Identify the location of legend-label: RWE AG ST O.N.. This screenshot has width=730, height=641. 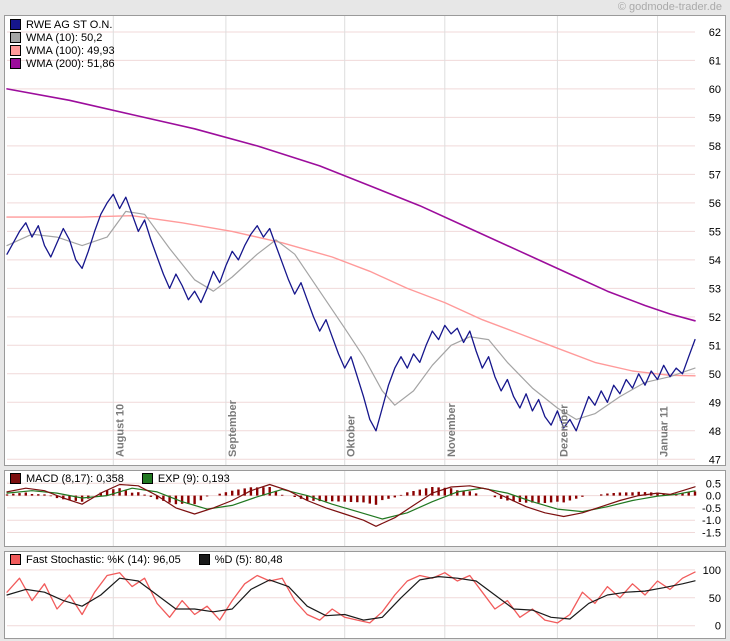
(69, 24).